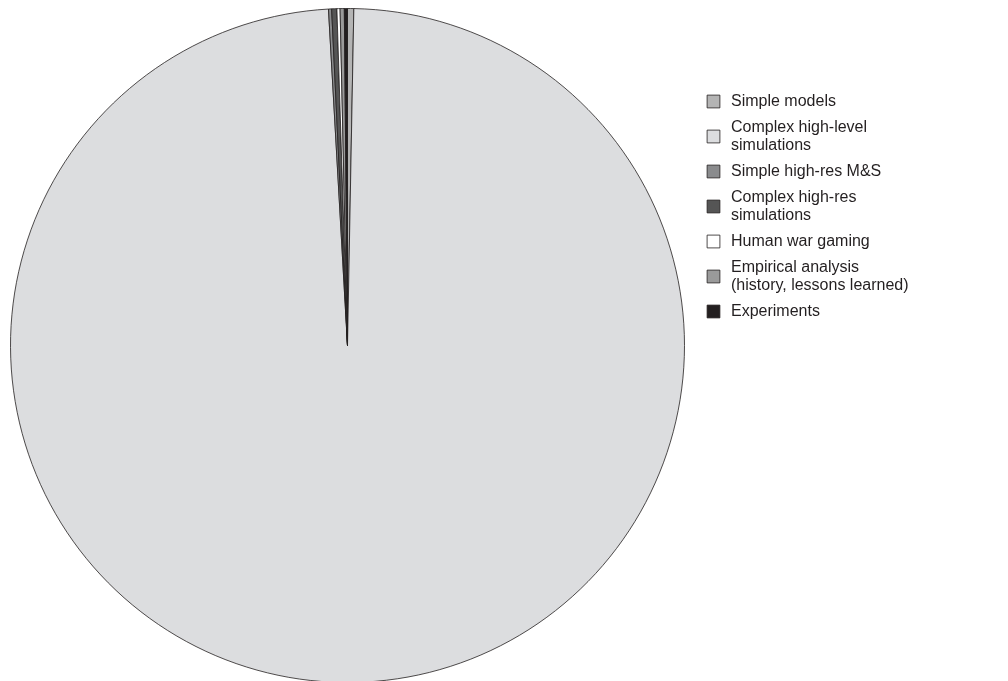 The height and width of the screenshot is (681, 1008). Describe the element at coordinates (806, 171) in the screenshot. I see `legend-label: Simple high-res M&S` at that location.